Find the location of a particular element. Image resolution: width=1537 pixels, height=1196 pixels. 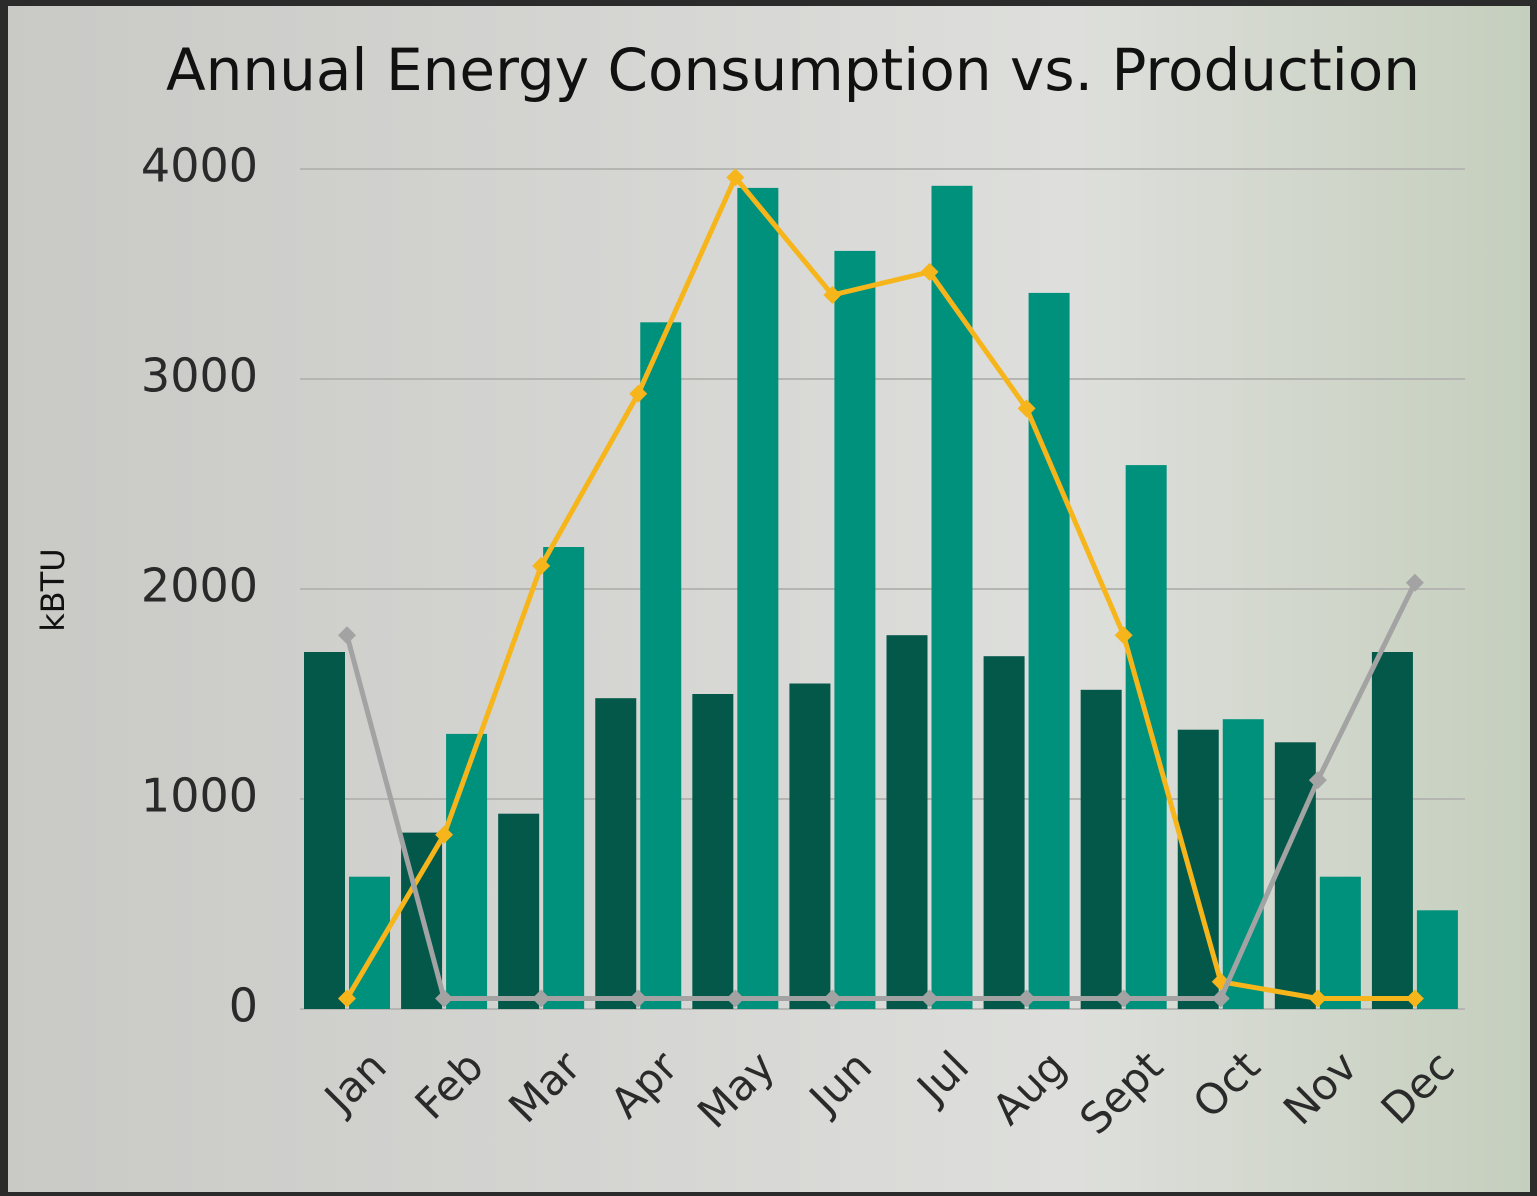

y-tick-label: 0 is located at coordinates (243, 1006).